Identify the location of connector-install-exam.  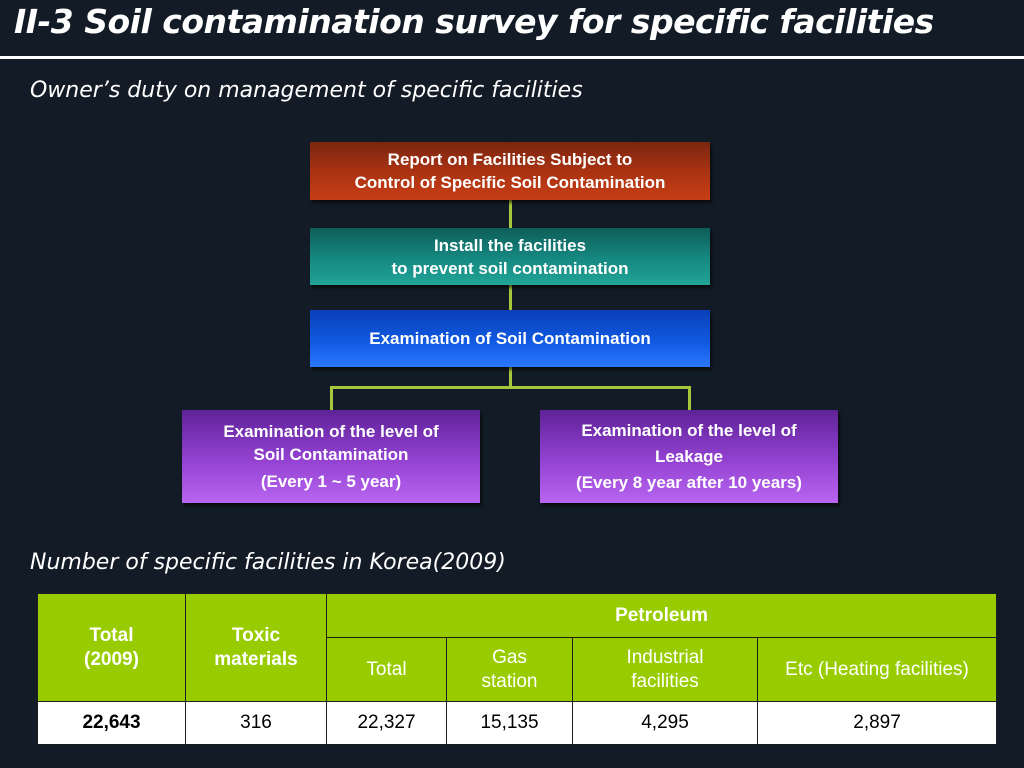
(510, 297).